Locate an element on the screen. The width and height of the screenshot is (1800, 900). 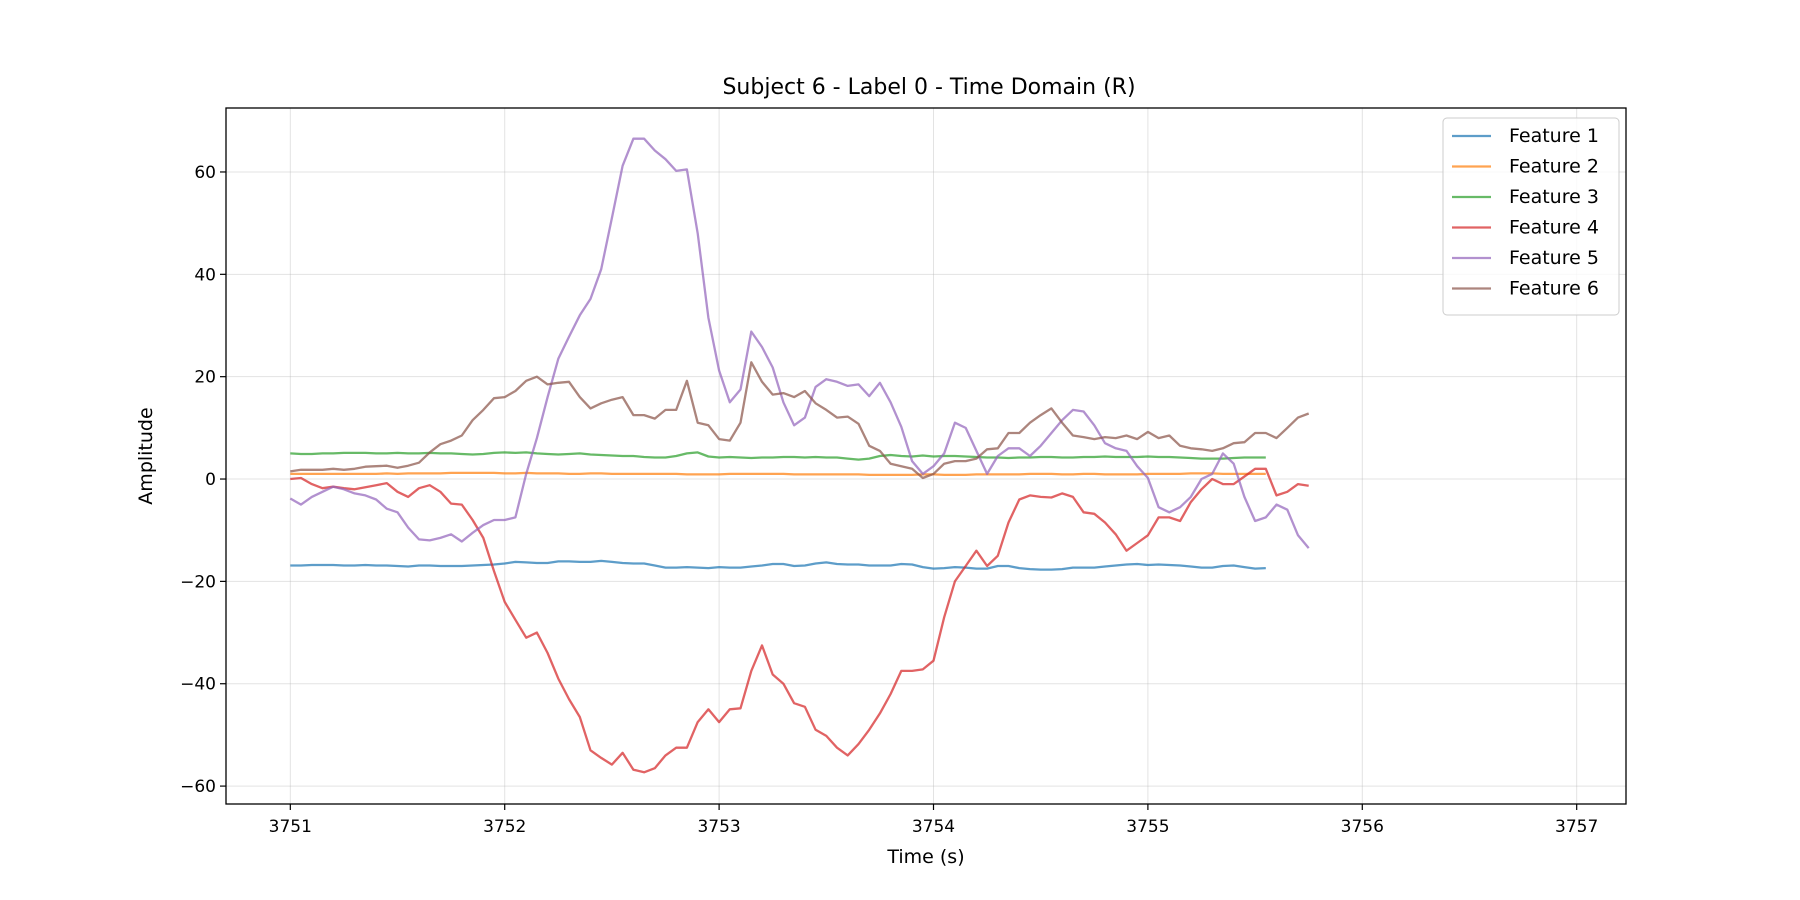
y-tick-label: 20 is located at coordinates (205, 378).